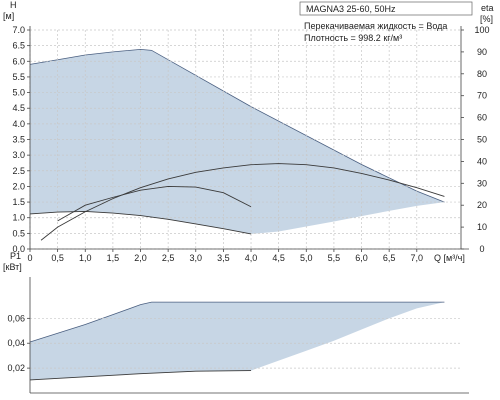 The width and height of the screenshot is (500, 400). I want to click on head-y-tick-label-9: 4.5, so click(18, 108).